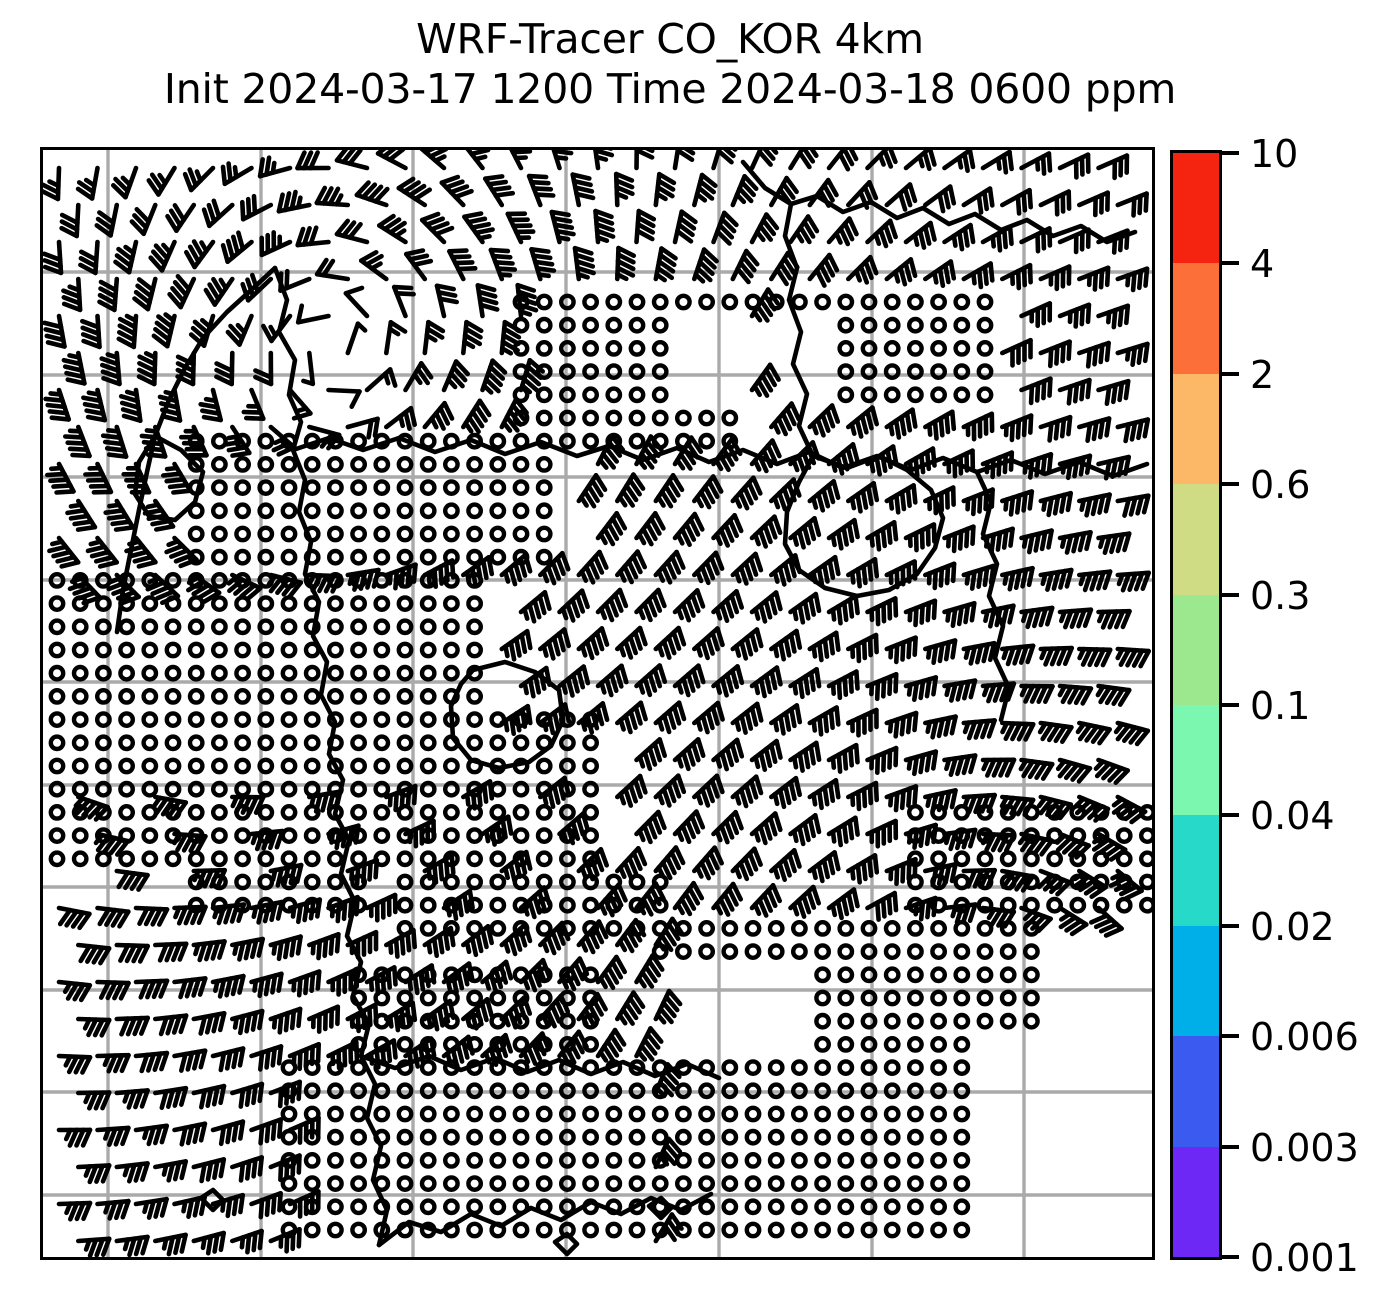  What do you see at coordinates (1292, 926) in the screenshot?
I see `colorbar-tick-label: 0.02` at bounding box center [1292, 926].